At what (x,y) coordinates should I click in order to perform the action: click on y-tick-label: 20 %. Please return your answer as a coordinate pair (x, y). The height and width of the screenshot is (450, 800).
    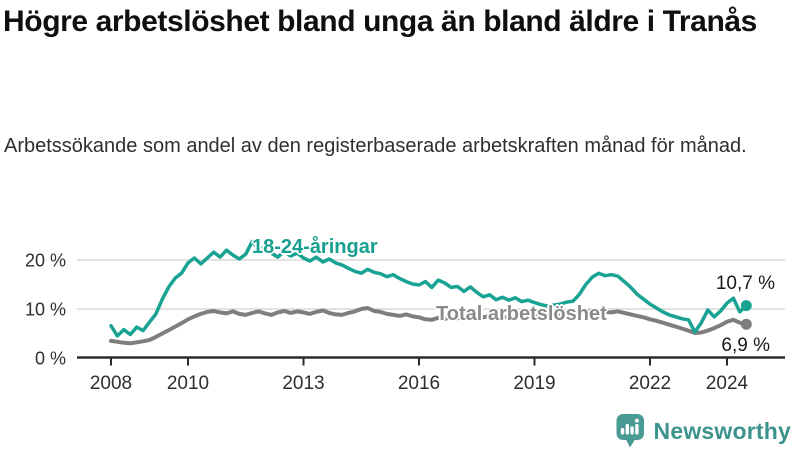
    Looking at the image, I should click on (45, 261).